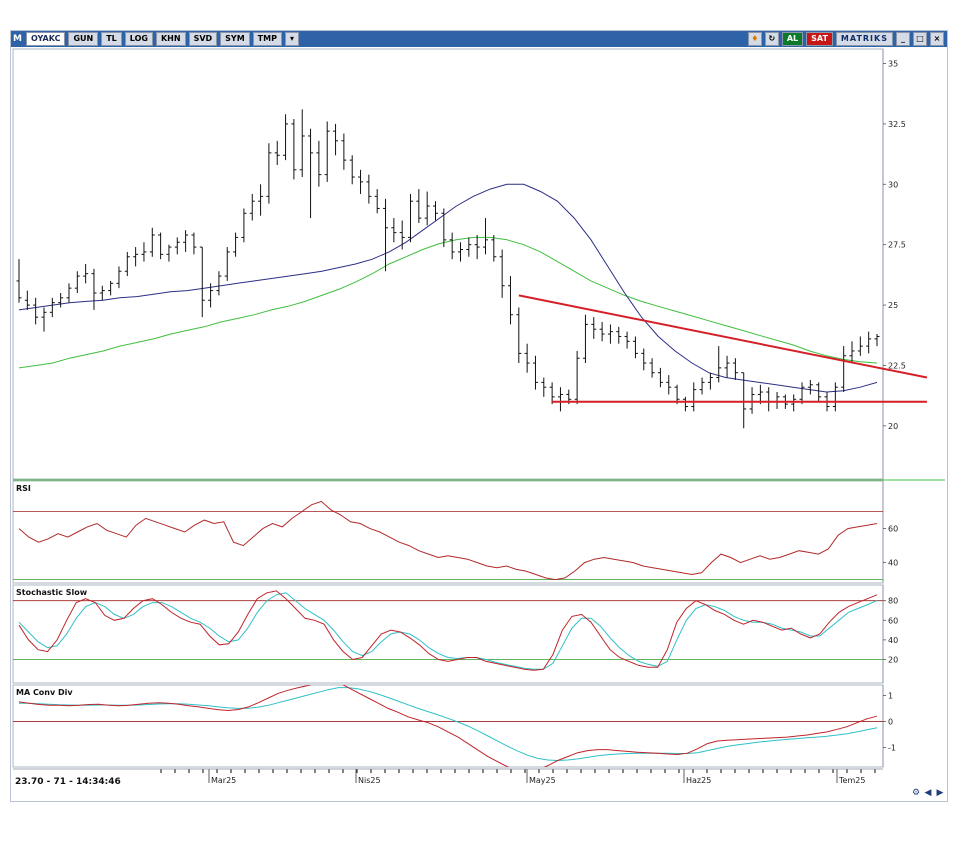 The height and width of the screenshot is (852, 960). What do you see at coordinates (235, 39) in the screenshot?
I see `sym-button: SYM` at bounding box center [235, 39].